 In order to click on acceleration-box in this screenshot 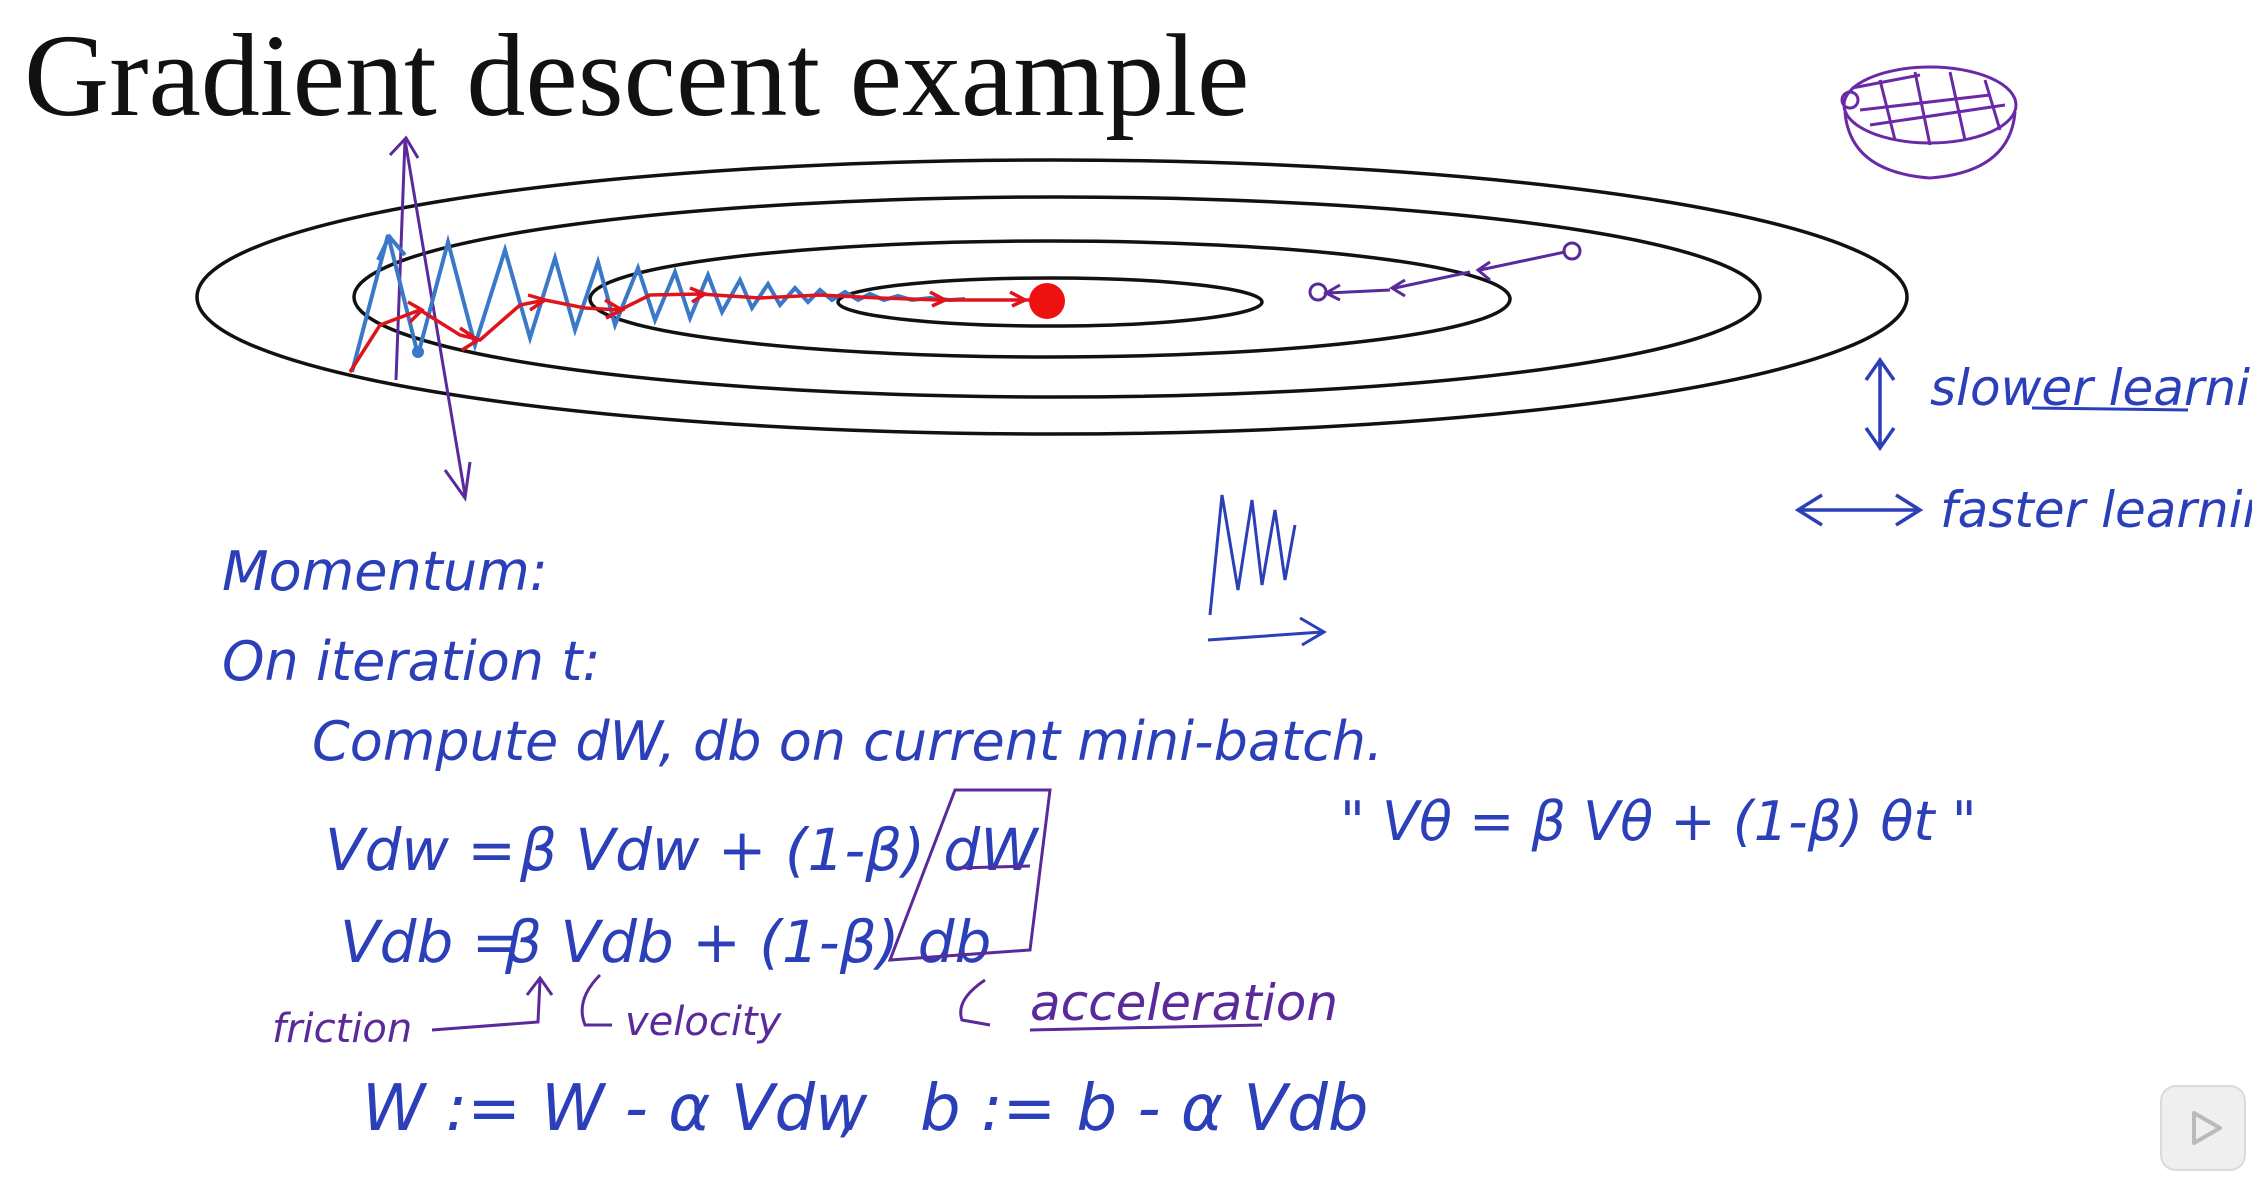, I will do `click(969, 875)`.